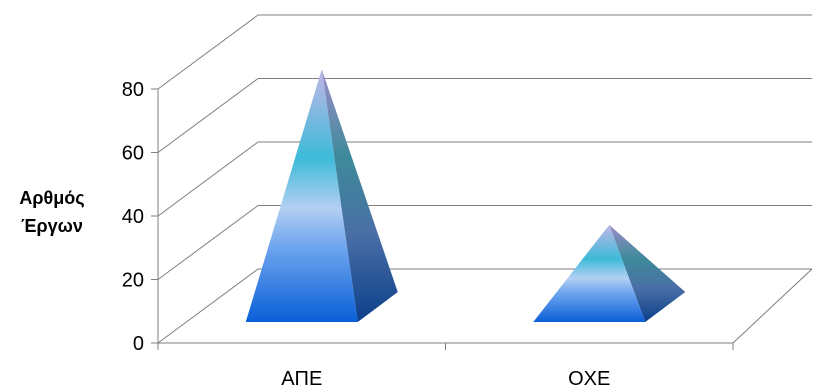 Image resolution: width=817 pixels, height=388 pixels. Describe the element at coordinates (589, 378) in the screenshot. I see `x-tick-label: ΟΧΕ` at that location.